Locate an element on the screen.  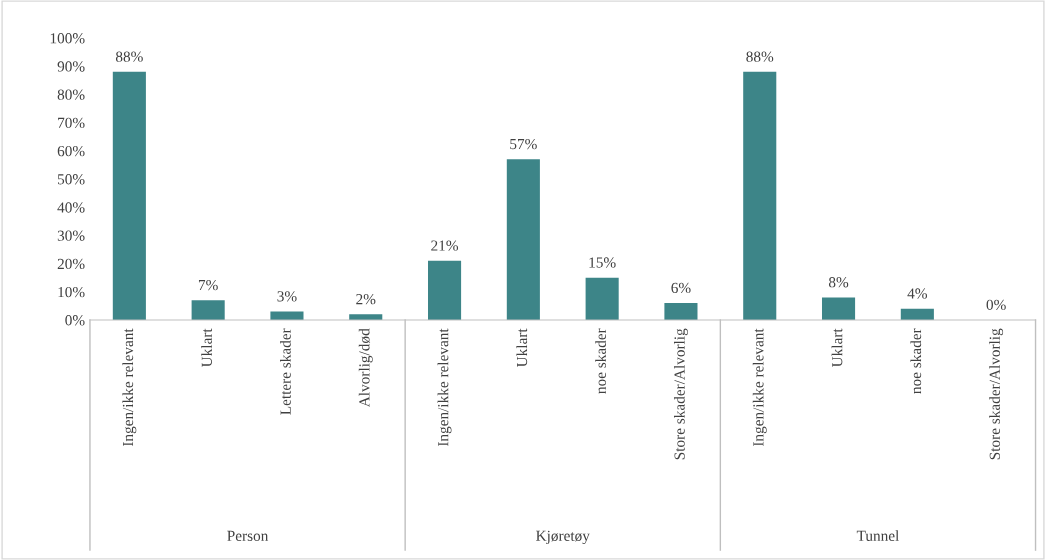
data-label: 8% is located at coordinates (838, 282).